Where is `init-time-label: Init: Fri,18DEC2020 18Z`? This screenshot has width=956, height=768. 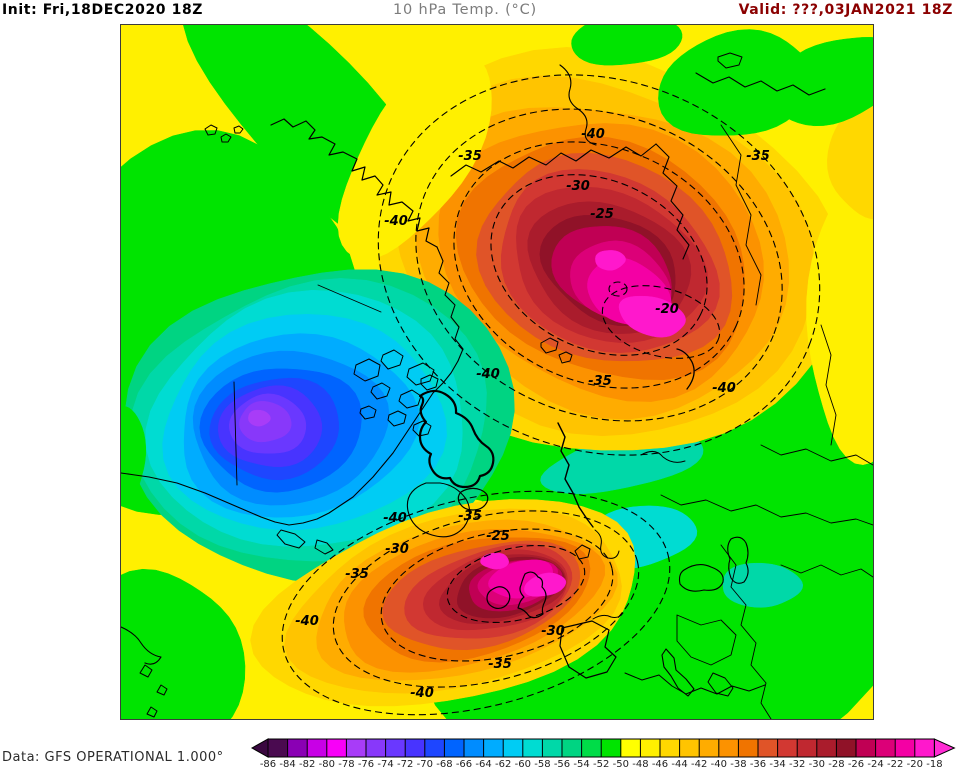 init-time-label: Init: Fri,18DEC2020 18Z is located at coordinates (103, 10).